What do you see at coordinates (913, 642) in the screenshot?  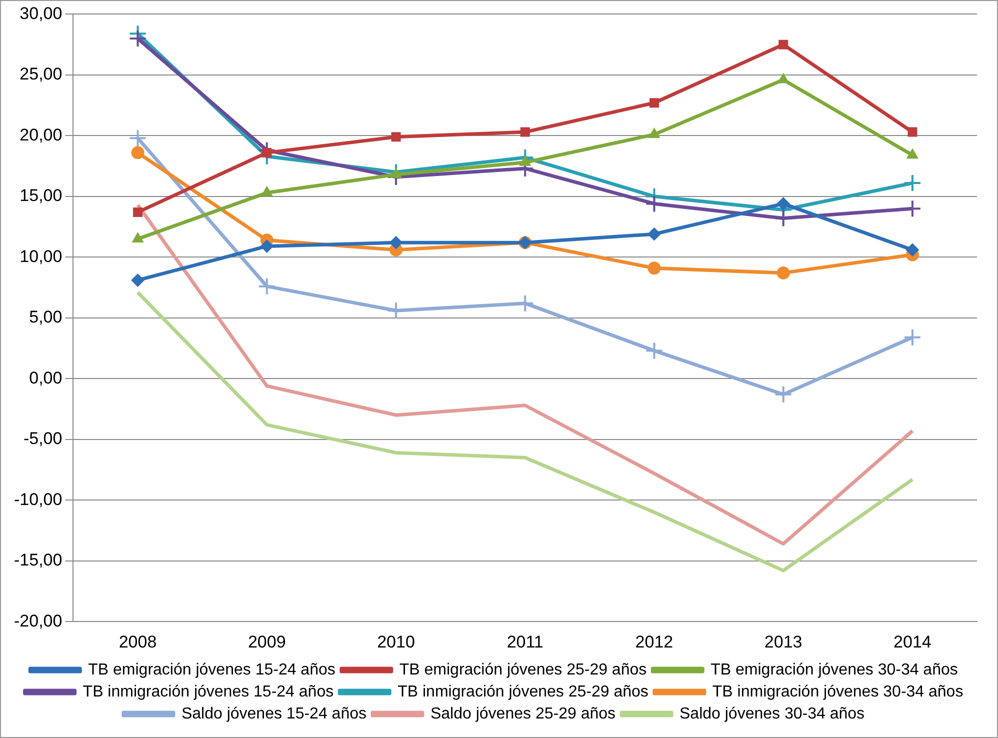 I see `x-tick-label: 2014` at bounding box center [913, 642].